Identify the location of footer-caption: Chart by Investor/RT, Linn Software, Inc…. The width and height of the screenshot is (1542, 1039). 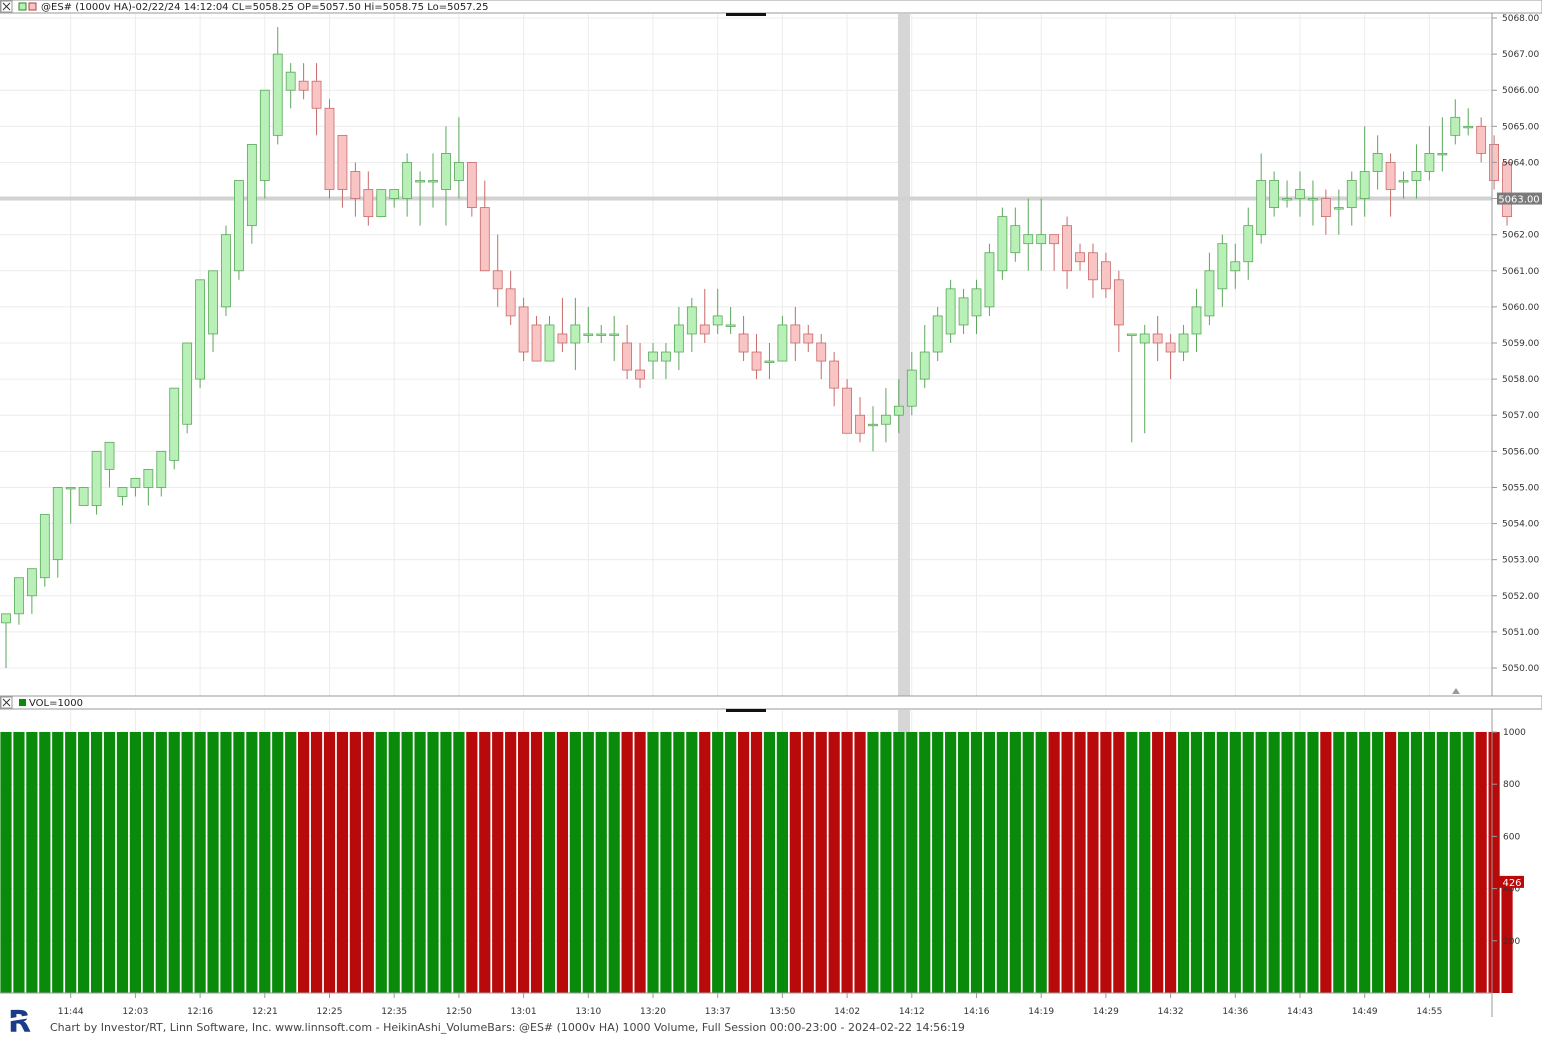
(507, 1027).